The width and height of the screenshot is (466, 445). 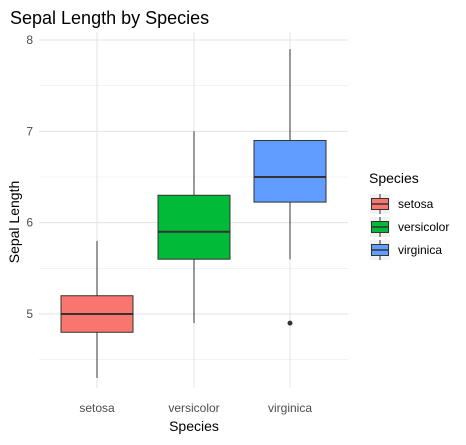 What do you see at coordinates (97, 408) in the screenshot?
I see `x-tick-label: setosa` at bounding box center [97, 408].